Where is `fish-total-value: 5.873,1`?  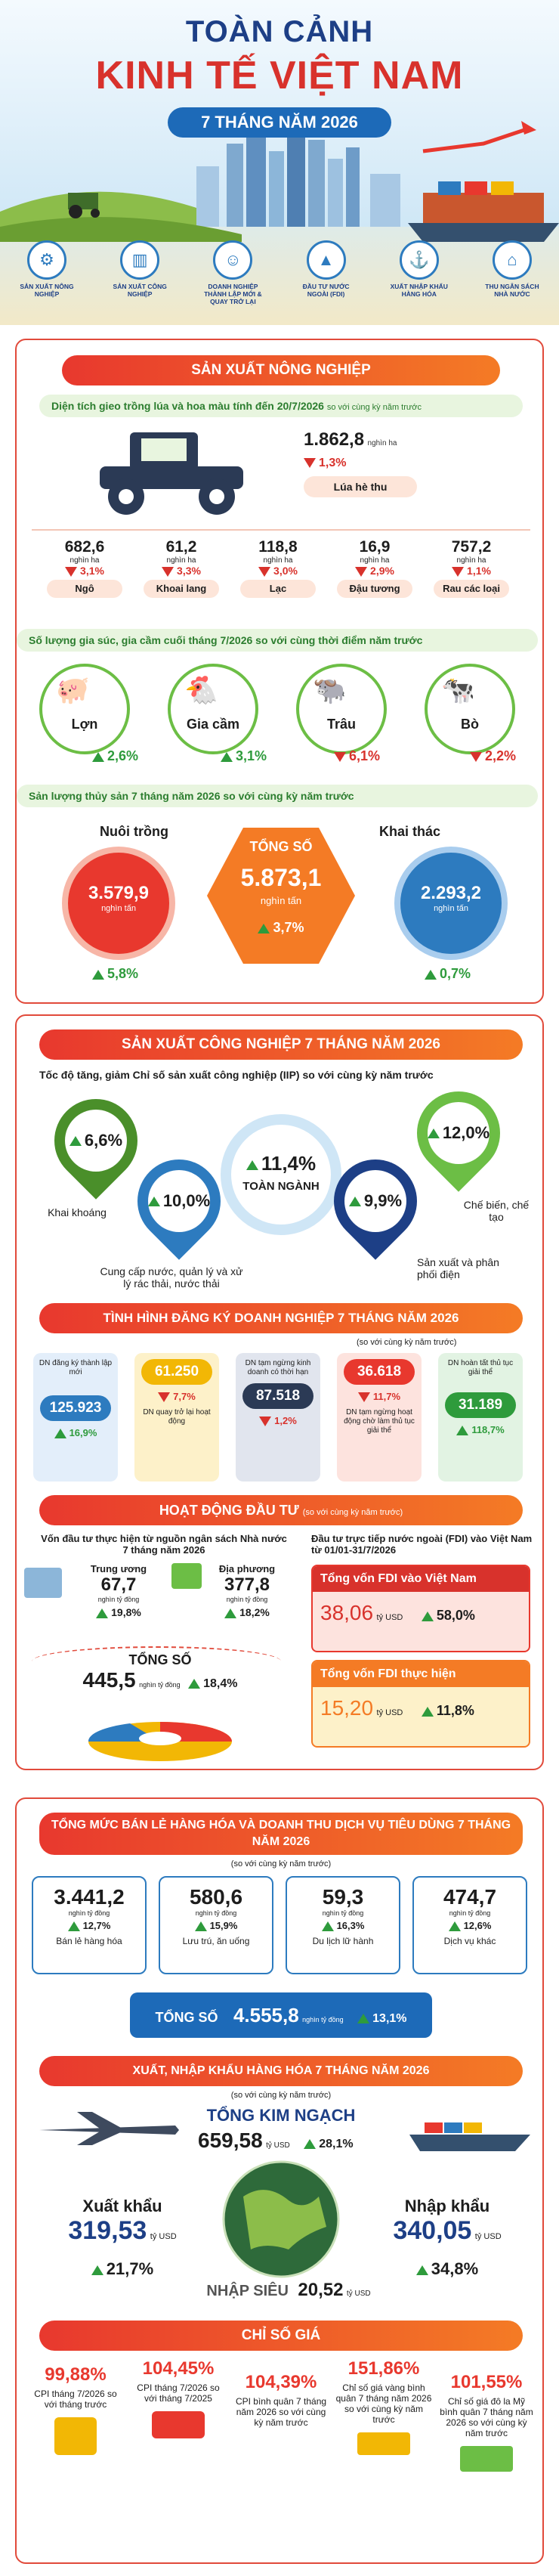 fish-total-value: 5.873,1 is located at coordinates (281, 877).